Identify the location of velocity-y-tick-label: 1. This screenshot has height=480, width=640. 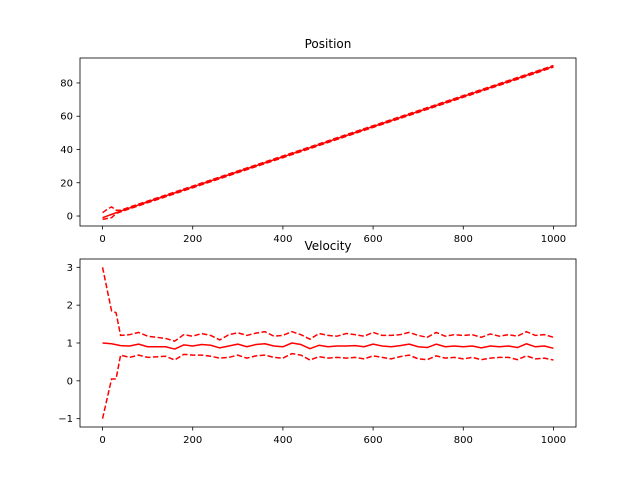
(70, 344).